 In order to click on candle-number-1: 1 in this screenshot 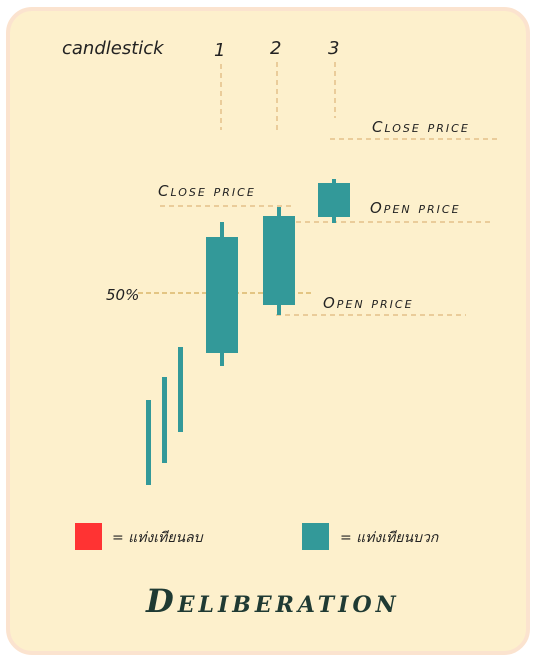, I will do `click(219, 50)`.